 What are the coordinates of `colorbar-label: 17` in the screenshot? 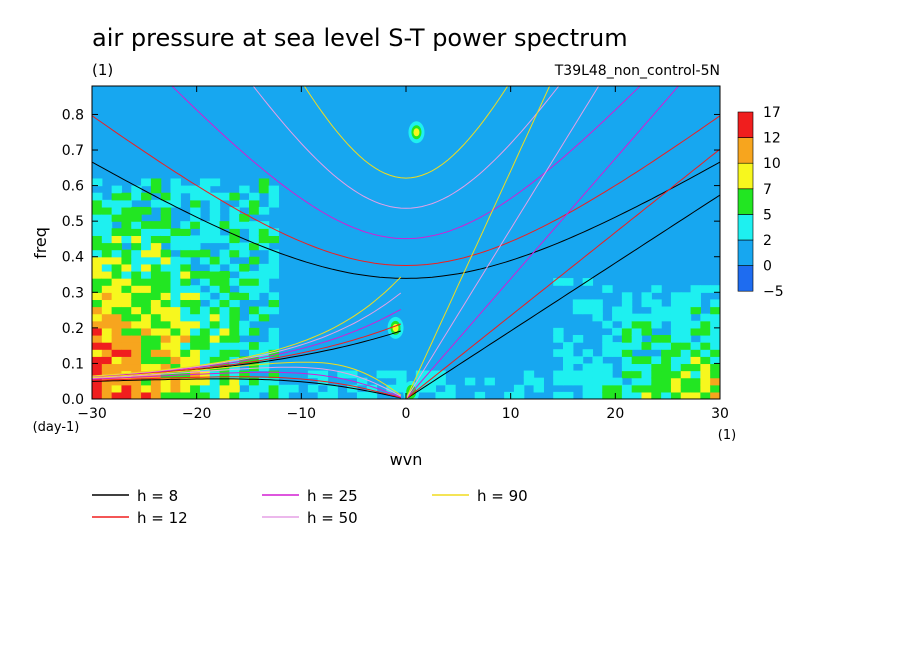 It's located at (772, 113).